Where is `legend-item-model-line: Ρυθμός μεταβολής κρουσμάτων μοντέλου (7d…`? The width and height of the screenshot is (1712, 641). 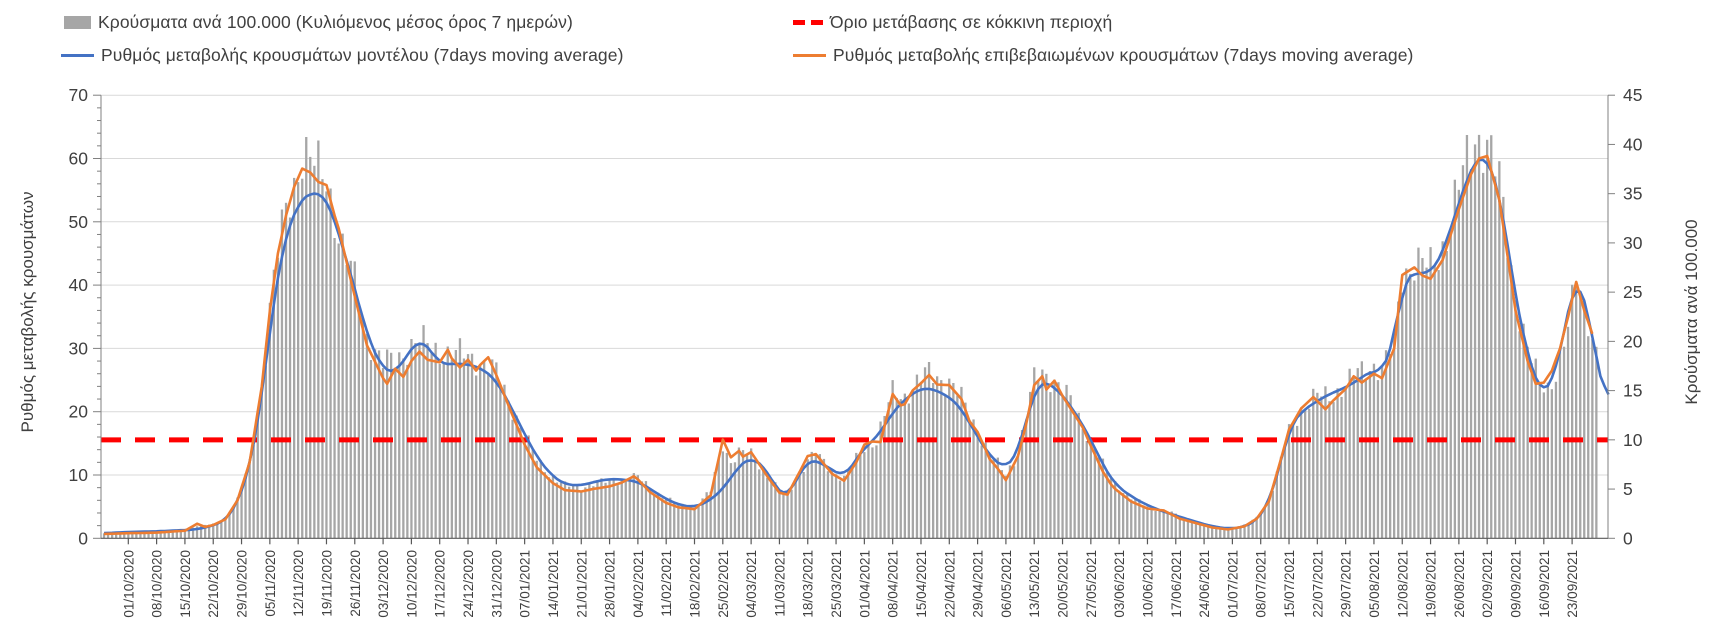
legend-item-model-line: Ρυθμός μεταβολής κρουσμάτων μοντέλου (7d… is located at coordinates (342, 55).